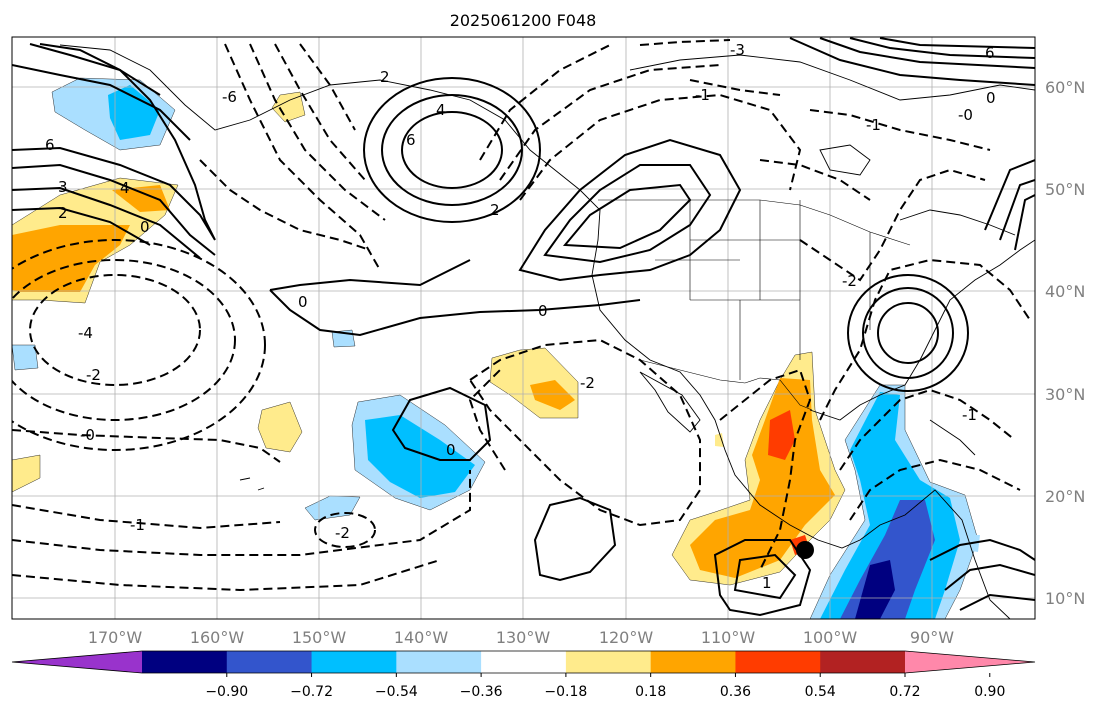 The image size is (1105, 712). Describe the element at coordinates (481, 692) in the screenshot. I see `colorbar-tick-label: −0.36` at that location.